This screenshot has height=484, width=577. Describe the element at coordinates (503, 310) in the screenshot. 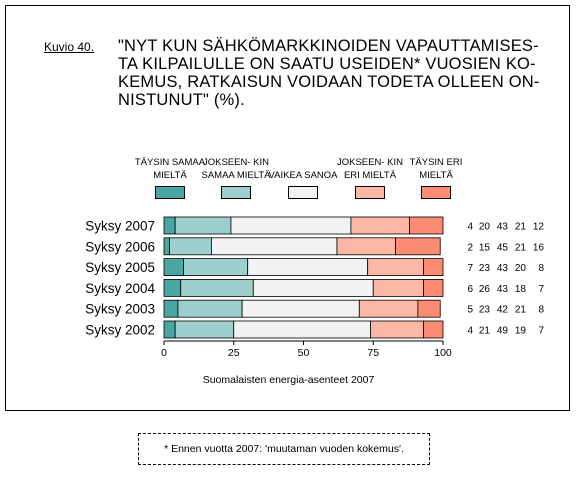

I see `data-label: 42` at that location.